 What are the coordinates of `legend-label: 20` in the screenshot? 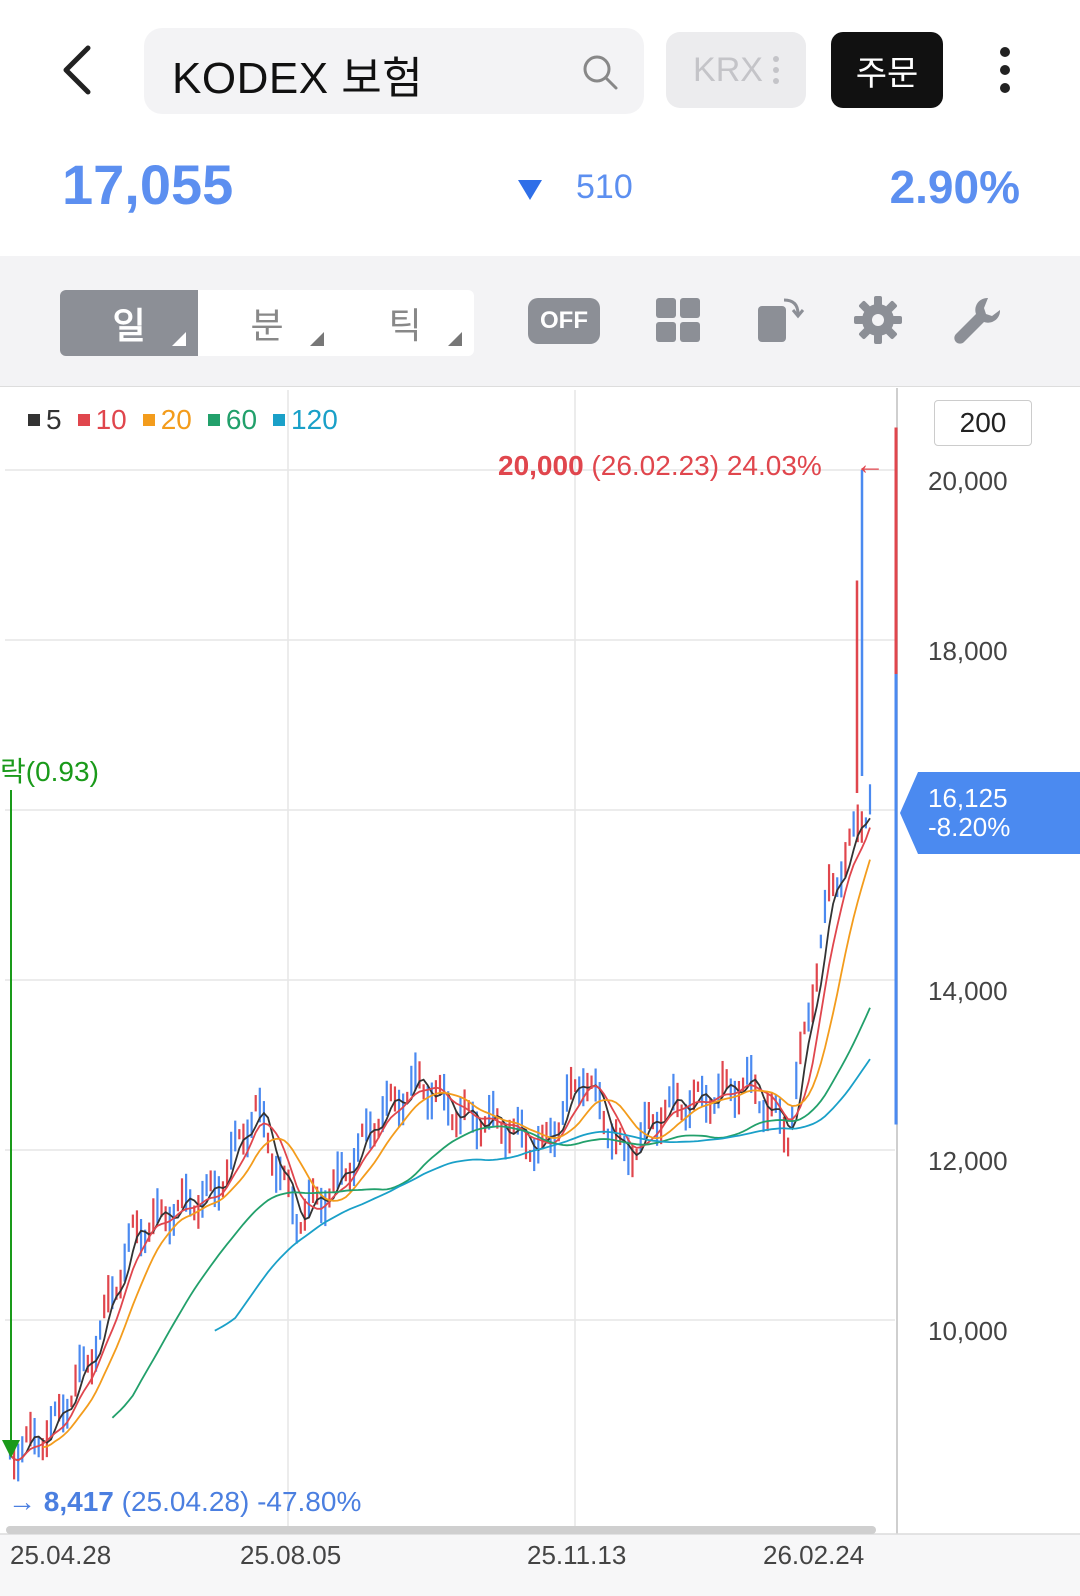 It's located at (176, 419).